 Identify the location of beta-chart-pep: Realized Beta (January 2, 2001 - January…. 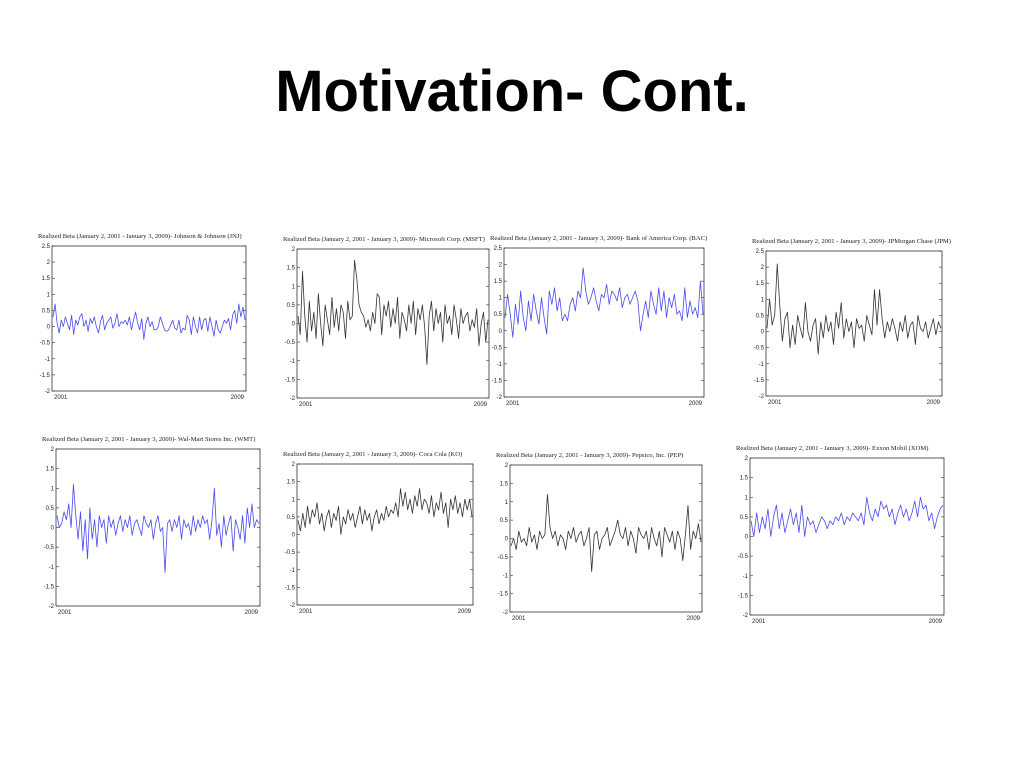
(601, 538).